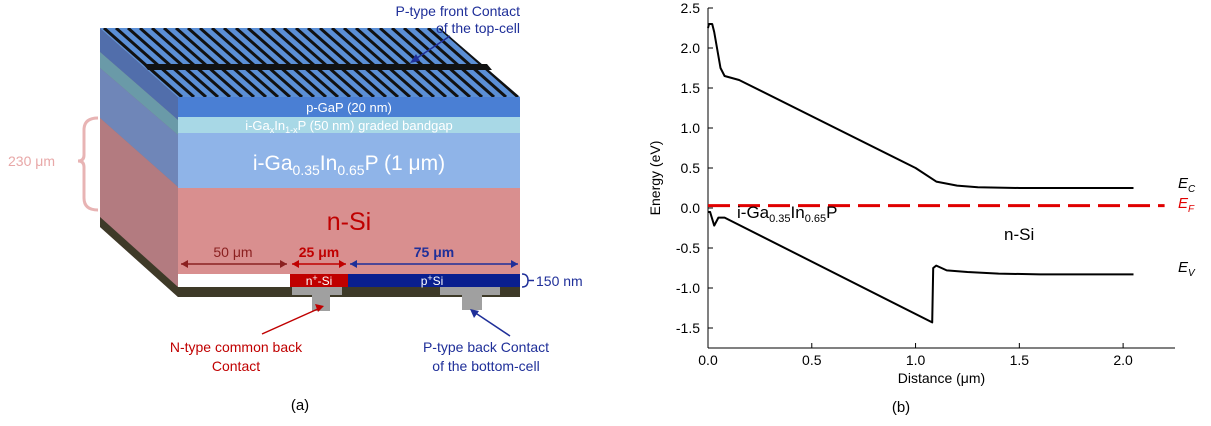  Describe the element at coordinates (415, 58) in the screenshot. I see `front-contact-arrowhead` at that location.